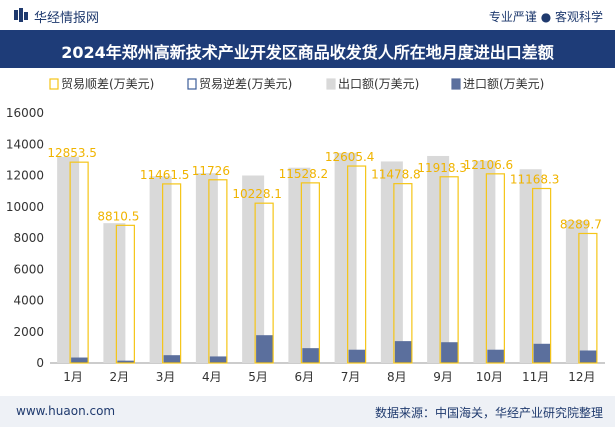 Image resolution: width=615 pixels, height=427 pixels. What do you see at coordinates (21, 15) in the screenshot?
I see `huajing-logo-icon` at bounding box center [21, 15].